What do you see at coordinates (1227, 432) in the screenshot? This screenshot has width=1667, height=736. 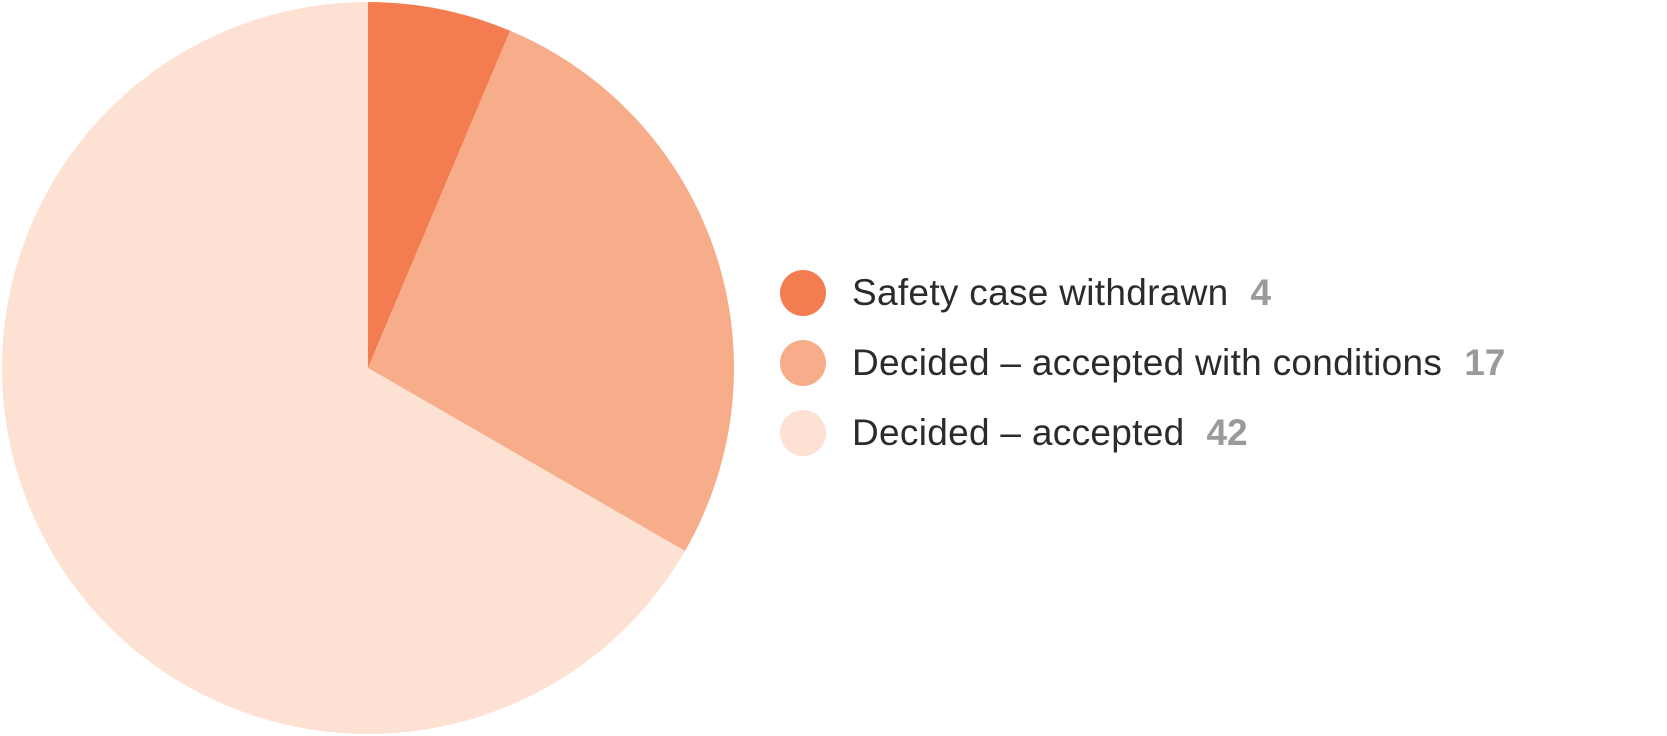 I see `legend-value: 42` at bounding box center [1227, 432].